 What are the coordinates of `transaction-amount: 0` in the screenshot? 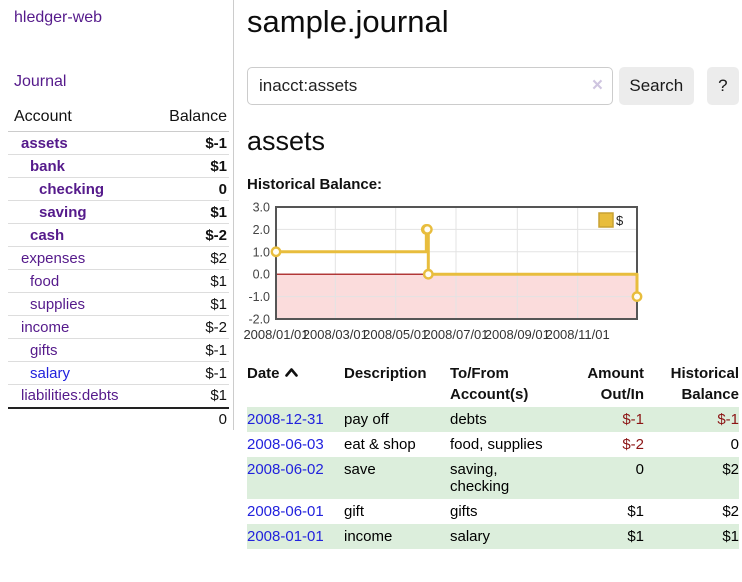 It's located at (639, 469).